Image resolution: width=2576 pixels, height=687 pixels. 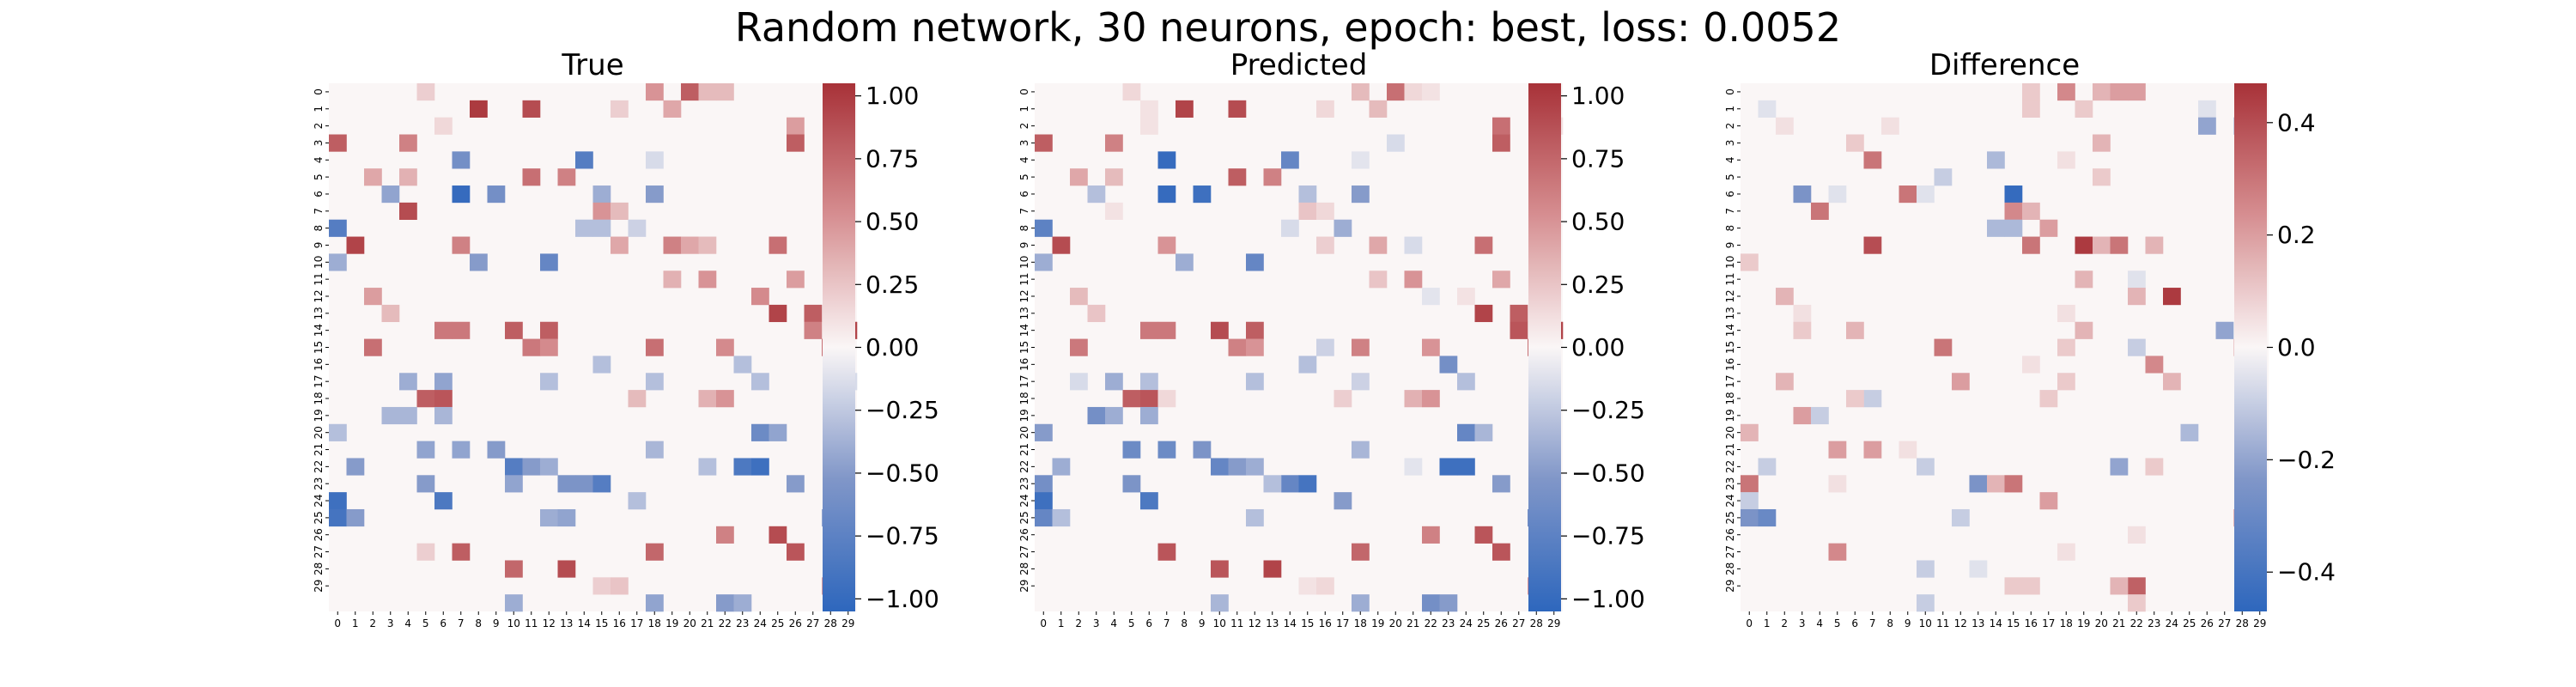 What do you see at coordinates (1166, 623) in the screenshot?
I see `x-tick-label: 7` at bounding box center [1166, 623].